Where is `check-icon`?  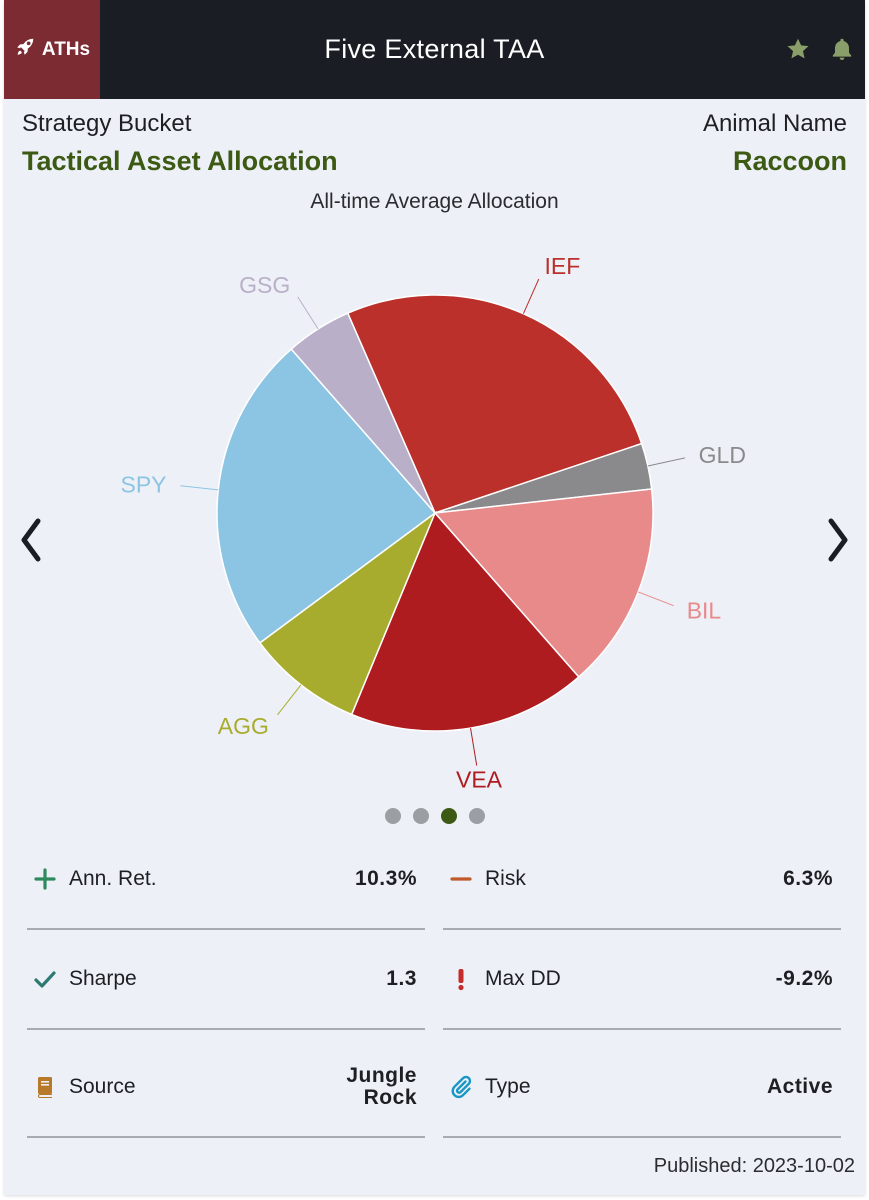 check-icon is located at coordinates (45, 979).